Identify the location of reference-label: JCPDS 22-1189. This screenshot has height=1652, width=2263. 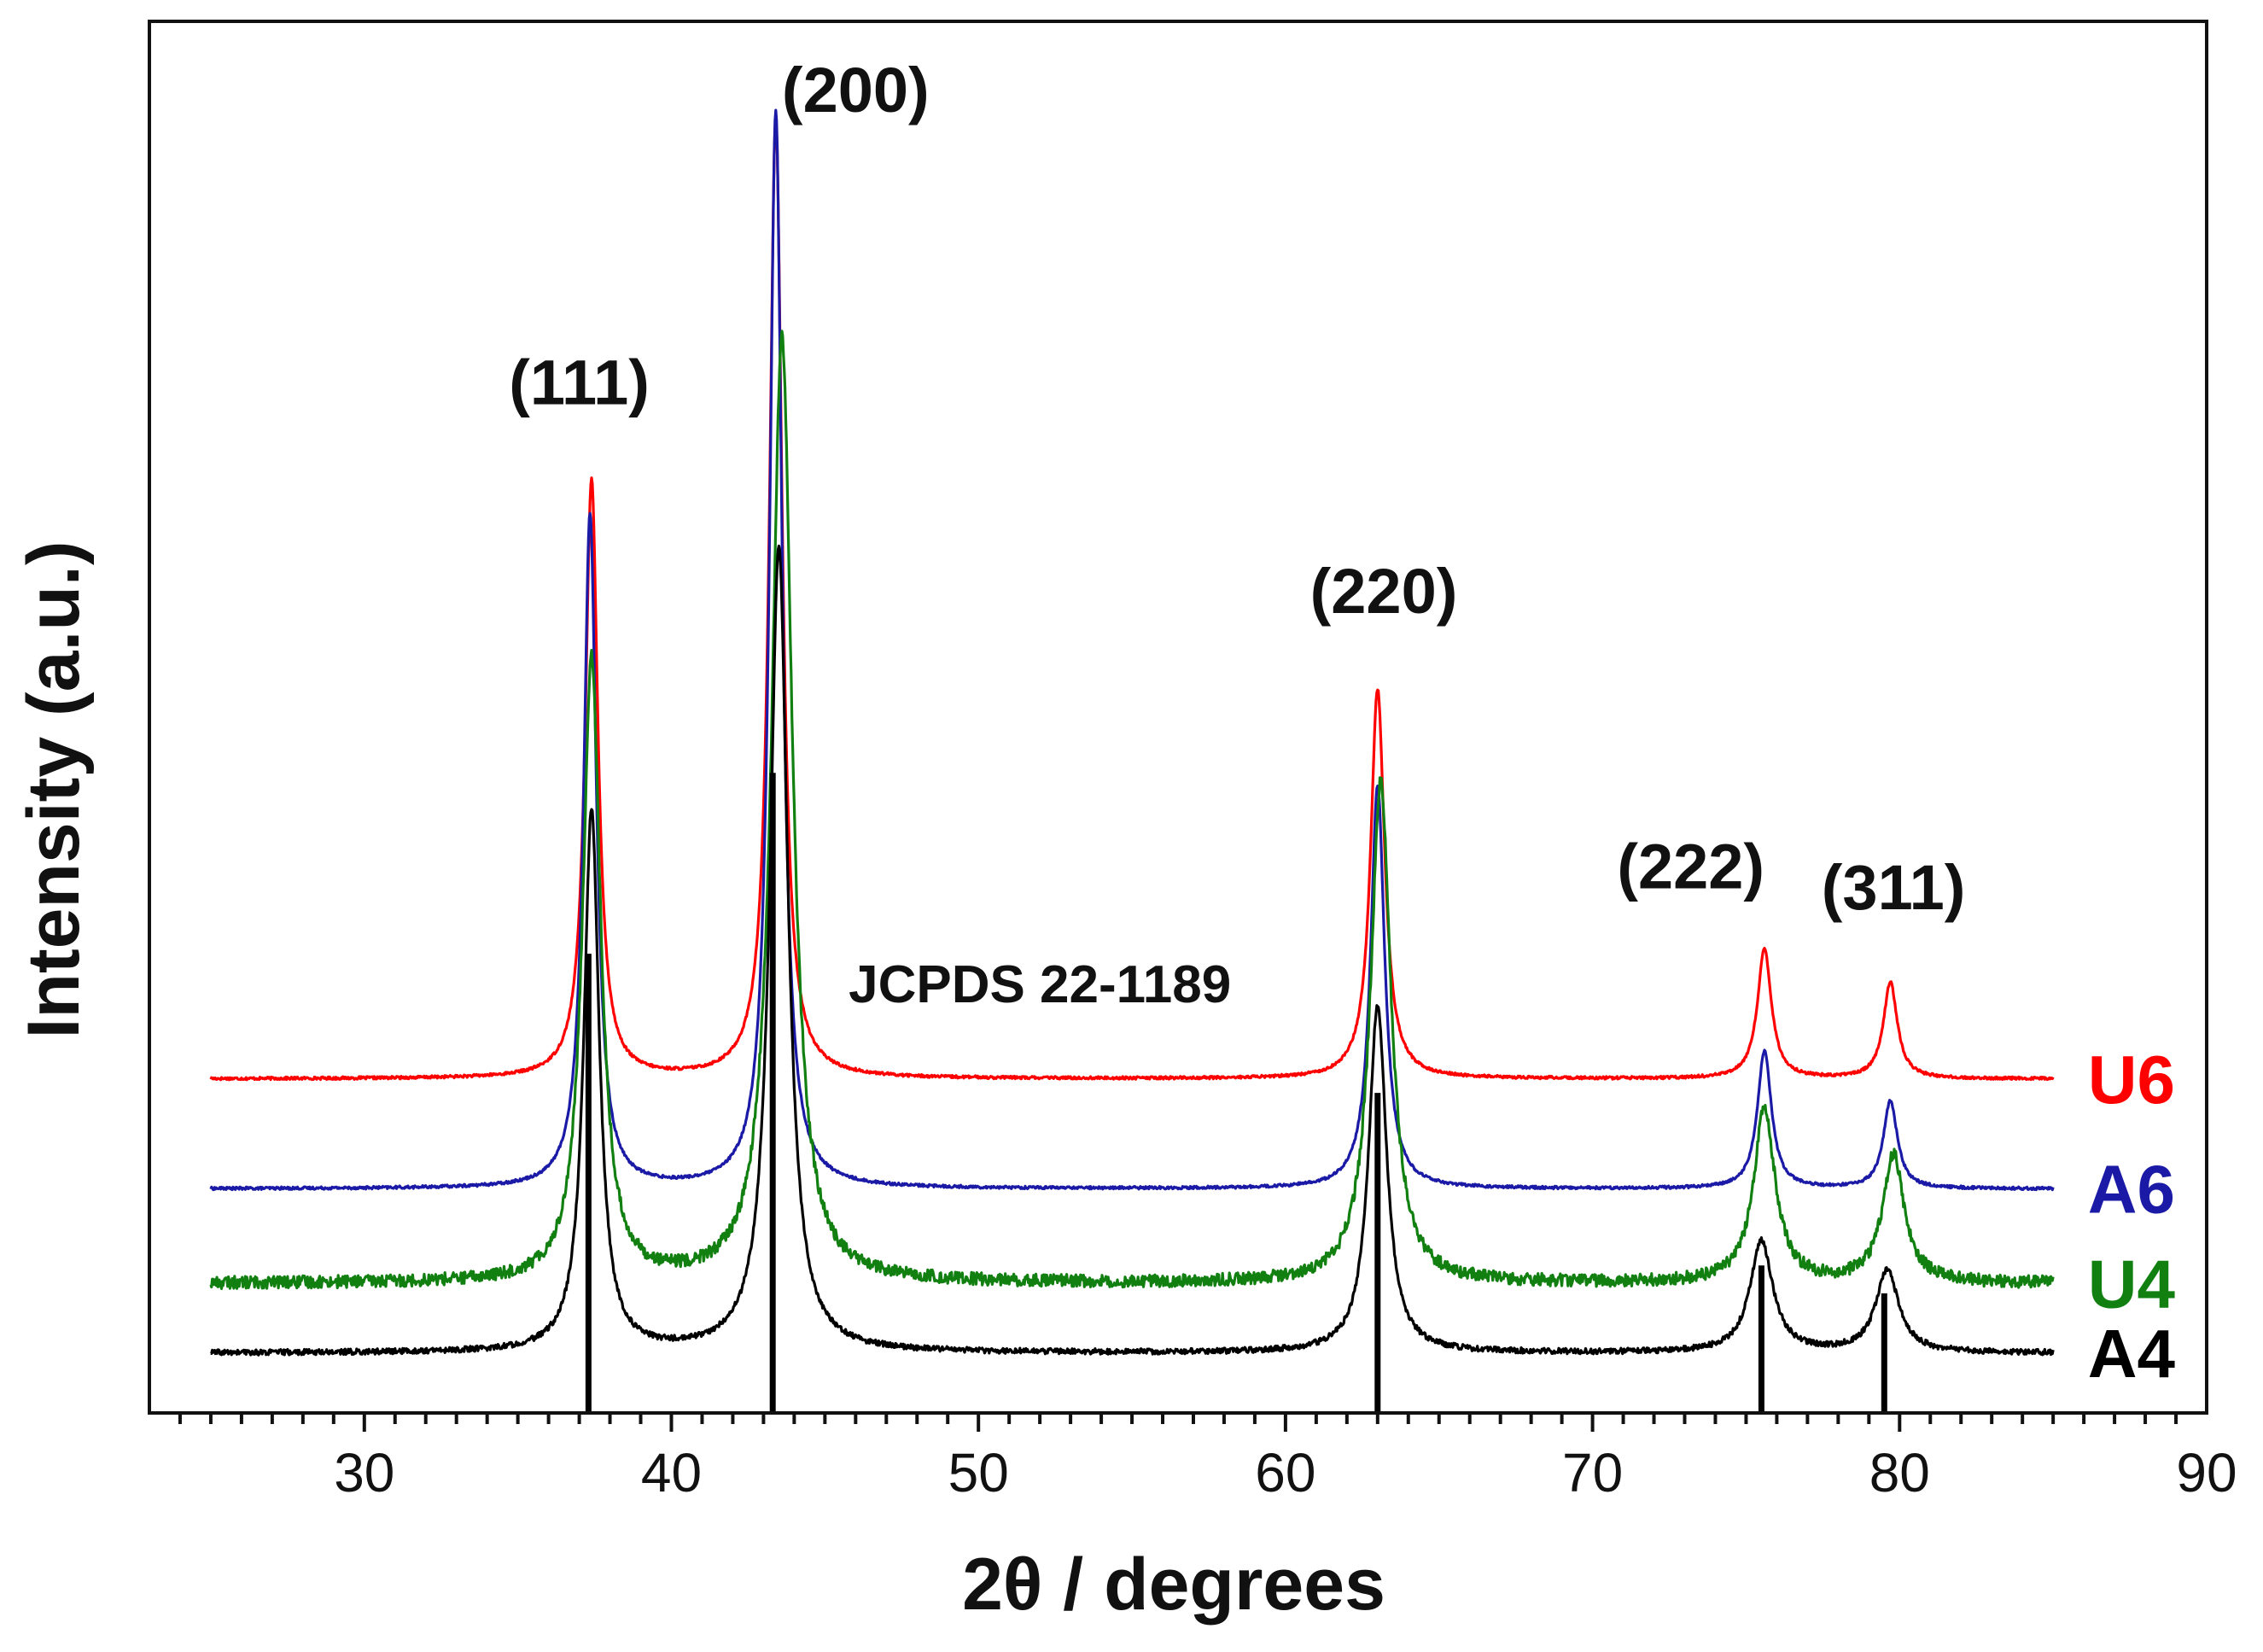
(1040, 984).